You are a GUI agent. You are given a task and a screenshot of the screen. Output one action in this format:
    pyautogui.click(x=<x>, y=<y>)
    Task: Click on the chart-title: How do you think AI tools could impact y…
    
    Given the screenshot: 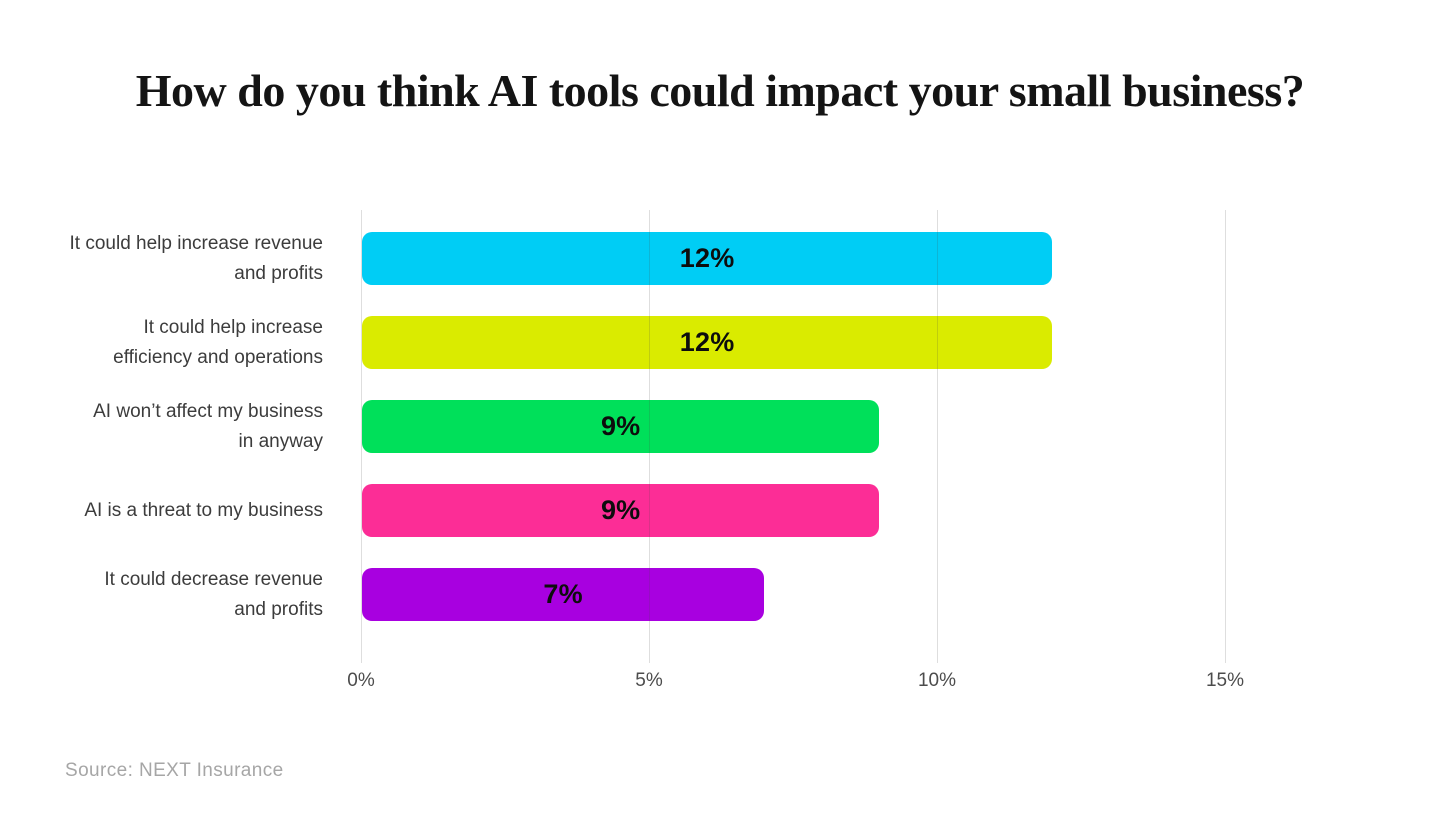 What is the action you would take?
    pyautogui.click(x=720, y=90)
    